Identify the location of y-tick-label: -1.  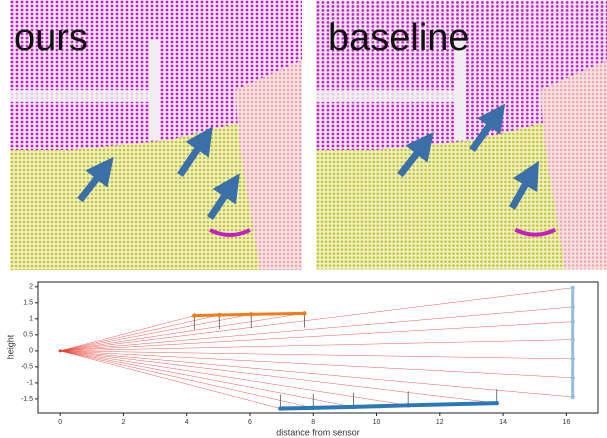
(30, 383).